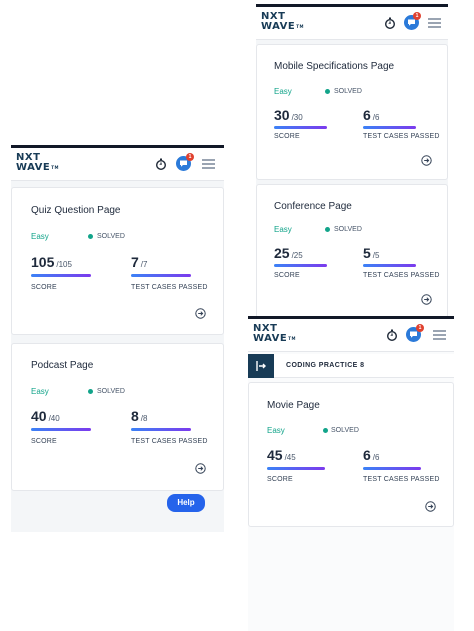  What do you see at coordinates (325, 365) in the screenshot?
I see `coding-practice-title: CODING PRACTICE 8` at bounding box center [325, 365].